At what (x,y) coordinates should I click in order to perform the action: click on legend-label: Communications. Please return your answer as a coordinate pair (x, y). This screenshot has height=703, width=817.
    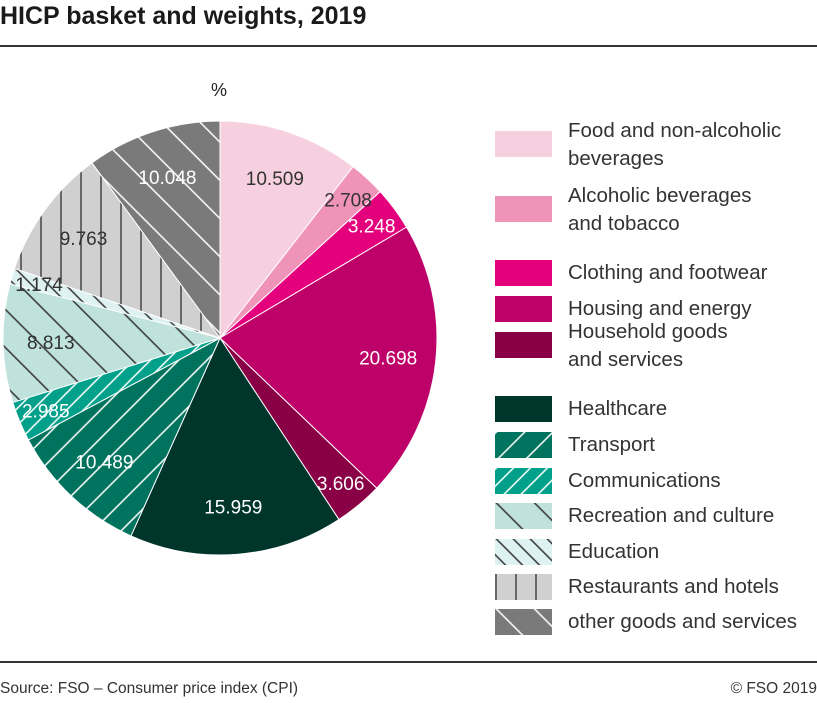
    Looking at the image, I should click on (644, 481).